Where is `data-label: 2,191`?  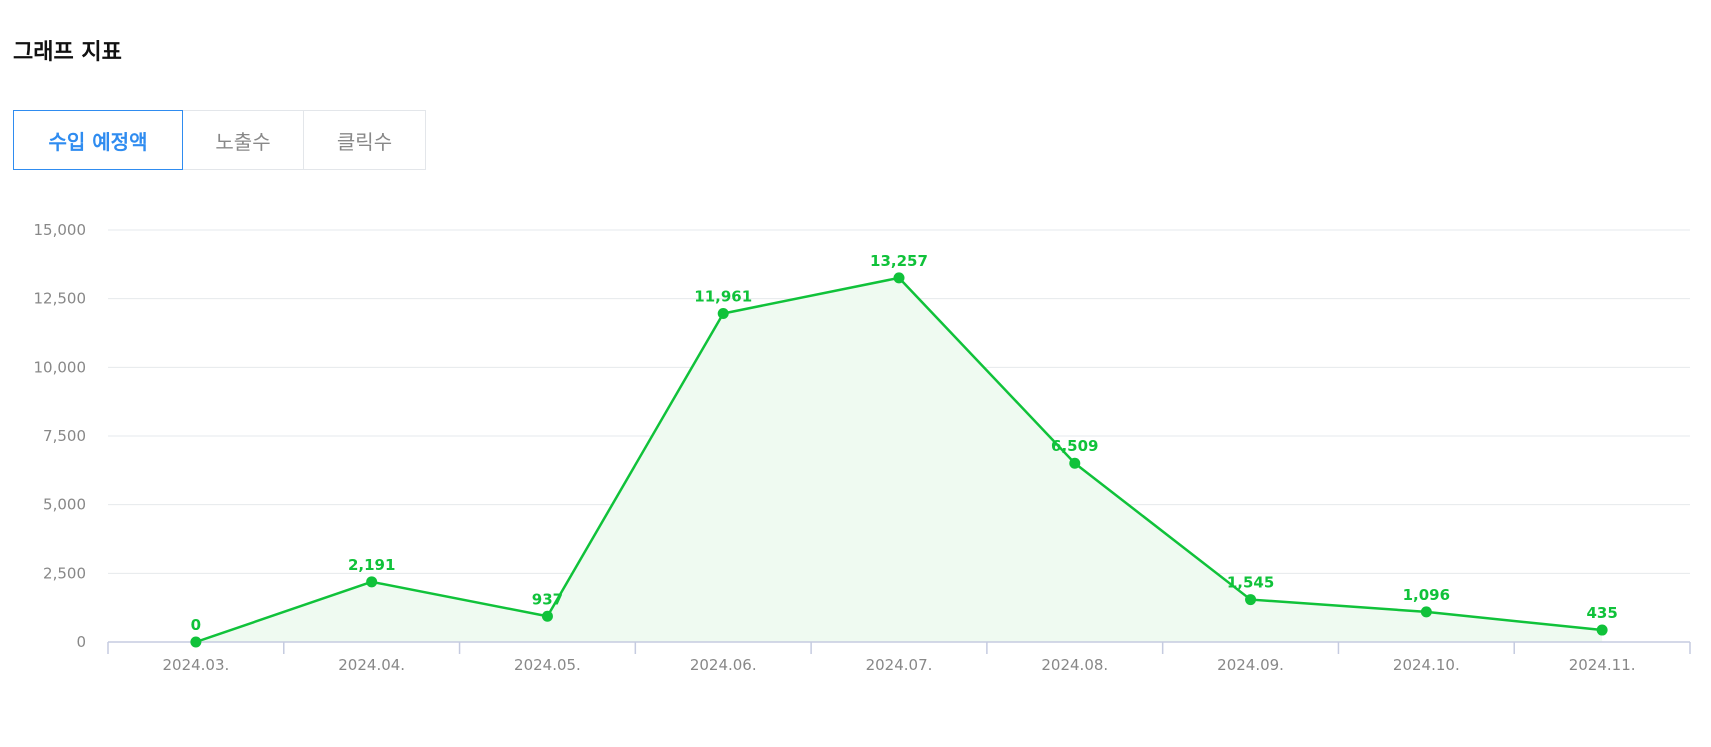 data-label: 2,191 is located at coordinates (371, 565).